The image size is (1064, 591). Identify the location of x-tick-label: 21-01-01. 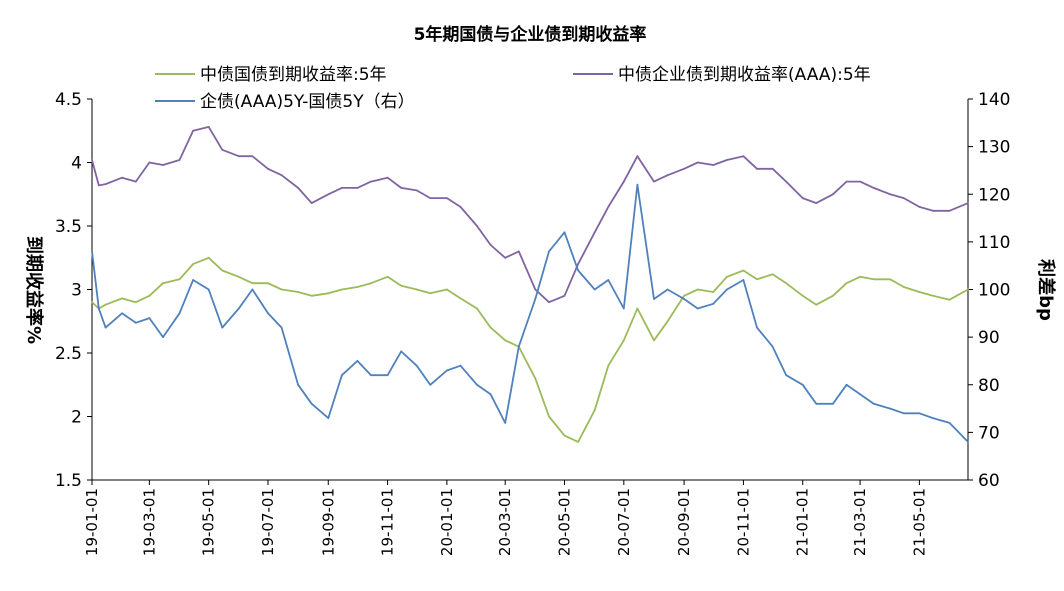
(803, 522).